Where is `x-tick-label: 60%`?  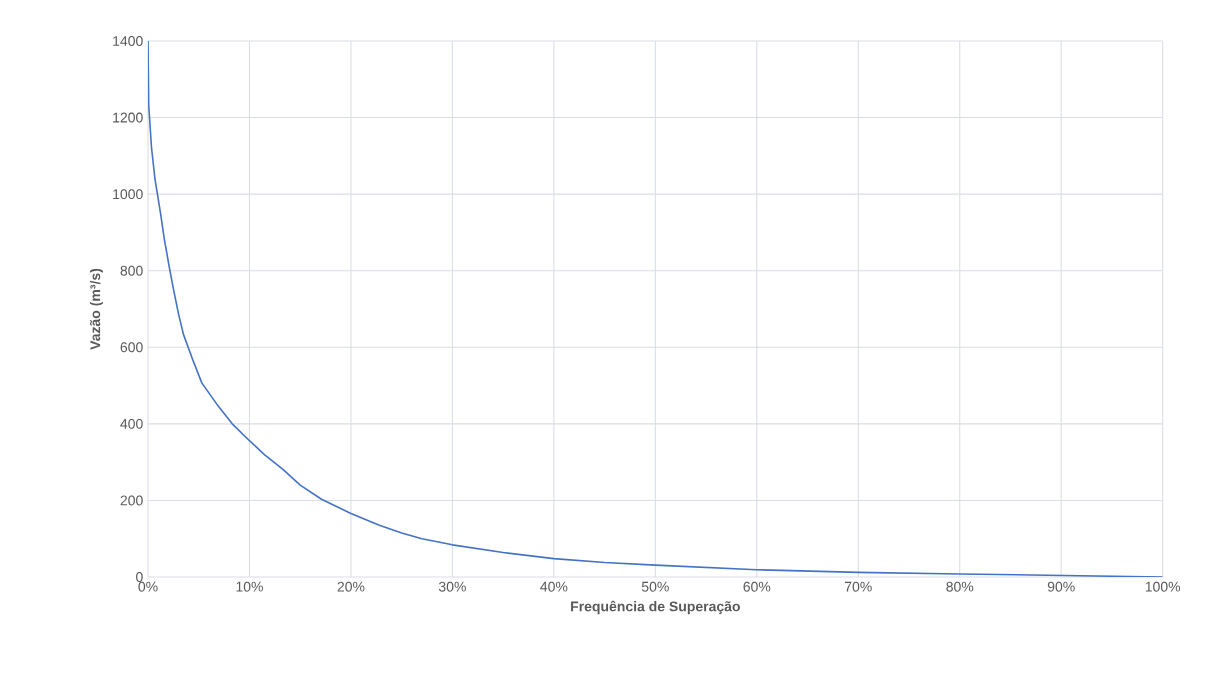
x-tick-label: 60% is located at coordinates (757, 586).